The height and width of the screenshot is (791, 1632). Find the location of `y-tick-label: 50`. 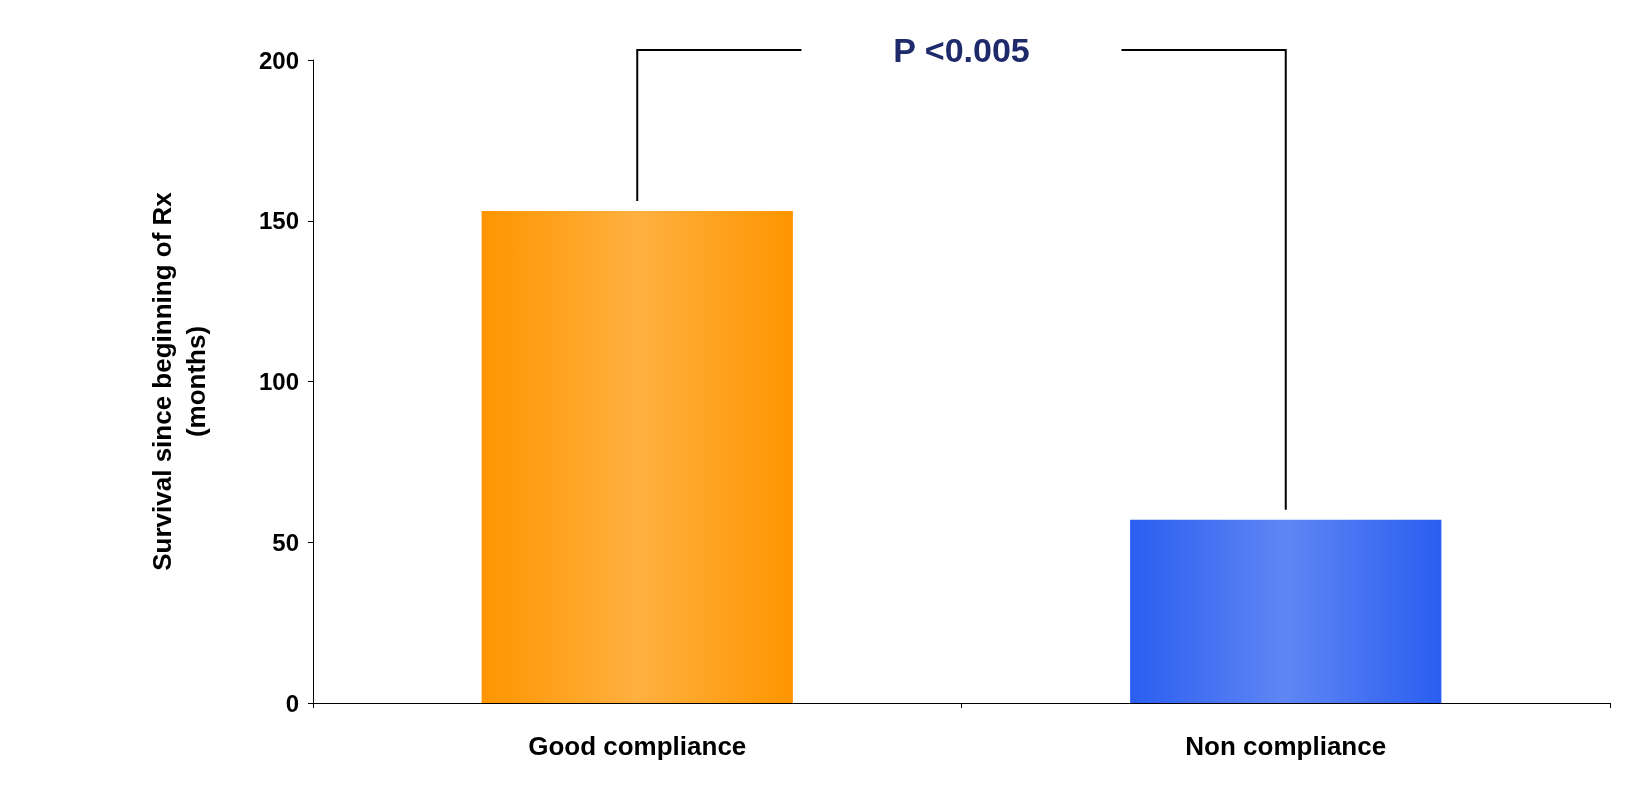

y-tick-label: 50 is located at coordinates (285, 542).